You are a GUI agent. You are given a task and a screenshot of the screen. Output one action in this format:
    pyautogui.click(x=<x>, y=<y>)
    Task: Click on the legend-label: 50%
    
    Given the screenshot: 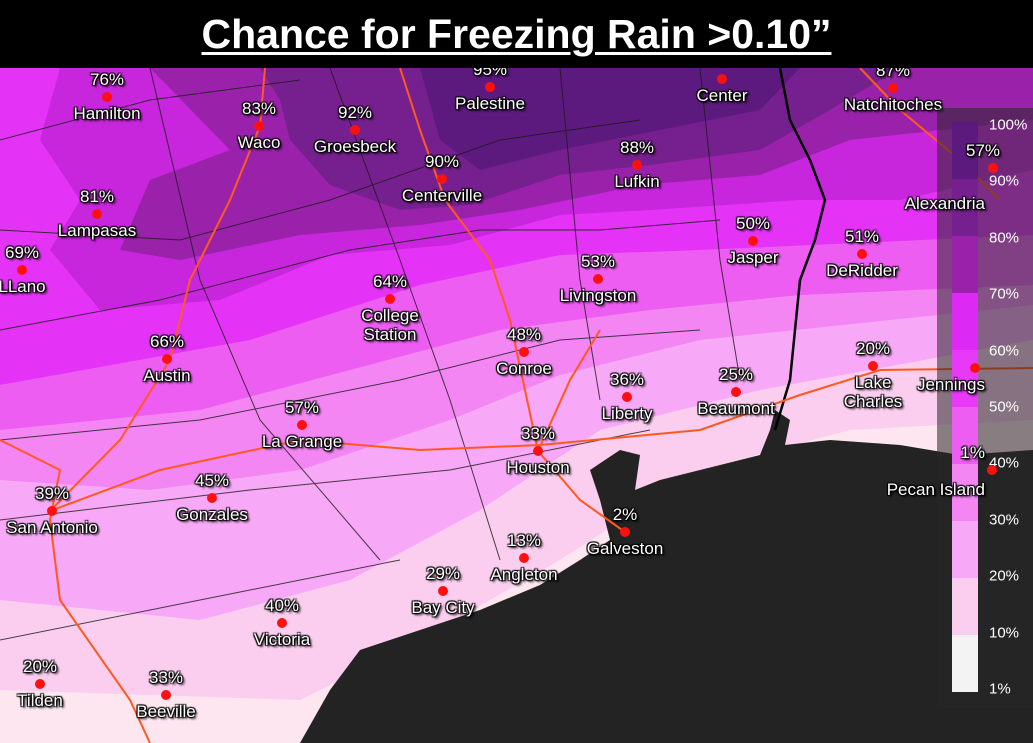 What is the action you would take?
    pyautogui.click(x=1004, y=407)
    